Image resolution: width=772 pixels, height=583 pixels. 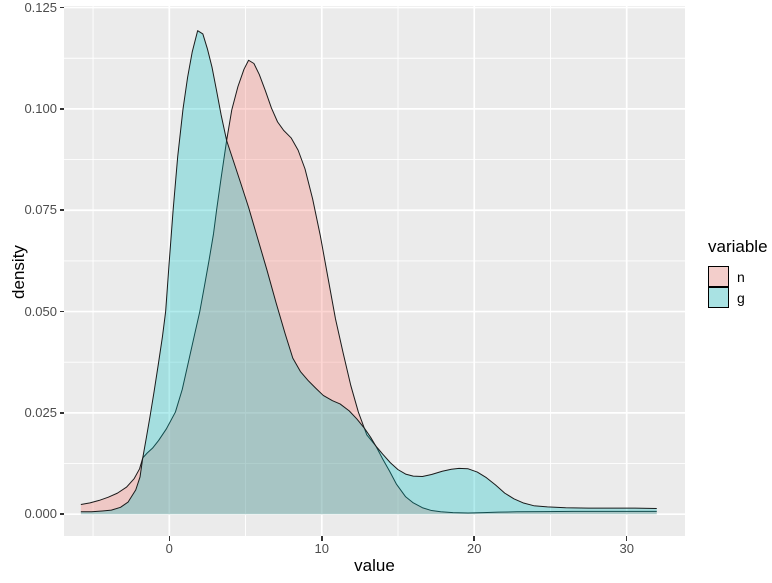 What do you see at coordinates (738, 246) in the screenshot?
I see `legend-title: variable` at bounding box center [738, 246].